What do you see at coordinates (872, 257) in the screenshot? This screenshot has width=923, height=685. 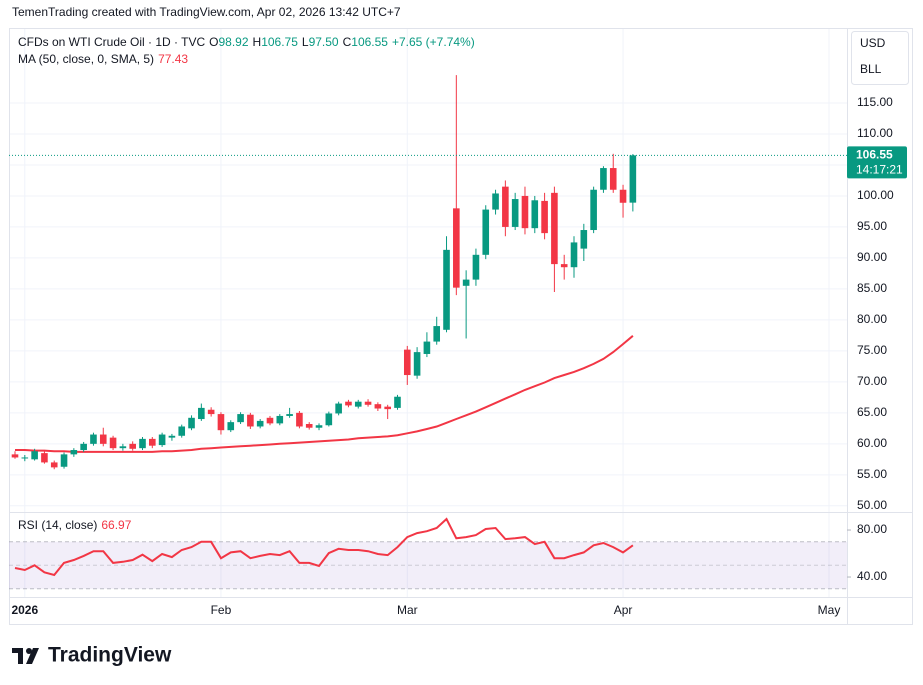 I see `y-tick-label: 90.00` at bounding box center [872, 257].